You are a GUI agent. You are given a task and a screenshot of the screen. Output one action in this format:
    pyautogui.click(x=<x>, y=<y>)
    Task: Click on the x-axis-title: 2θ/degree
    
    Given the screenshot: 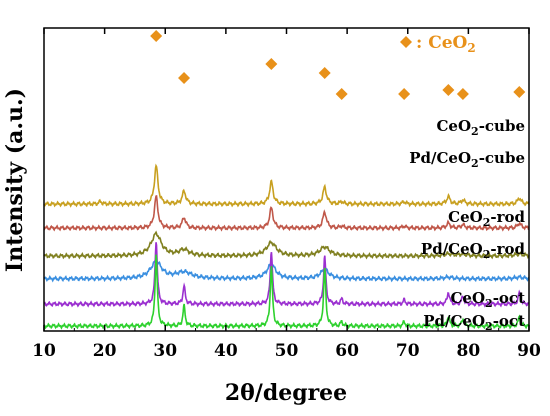 What is the action you would take?
    pyautogui.click(x=286, y=393)
    